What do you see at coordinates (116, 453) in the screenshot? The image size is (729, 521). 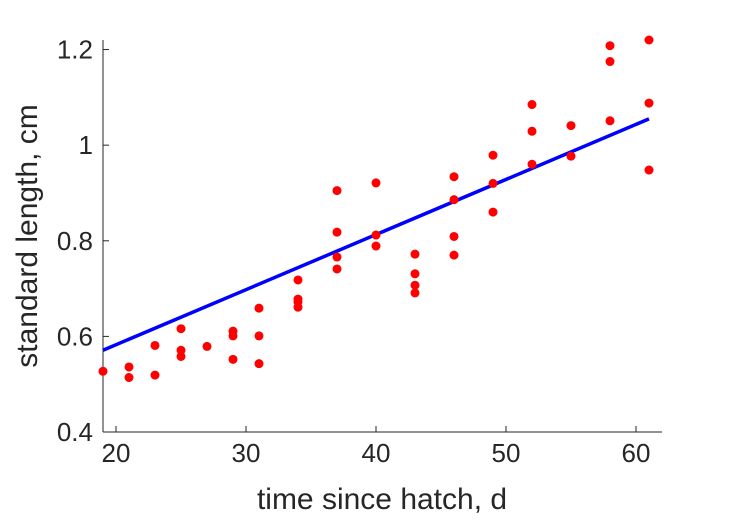 I see `x-tick-label: 20` at bounding box center [116, 453].